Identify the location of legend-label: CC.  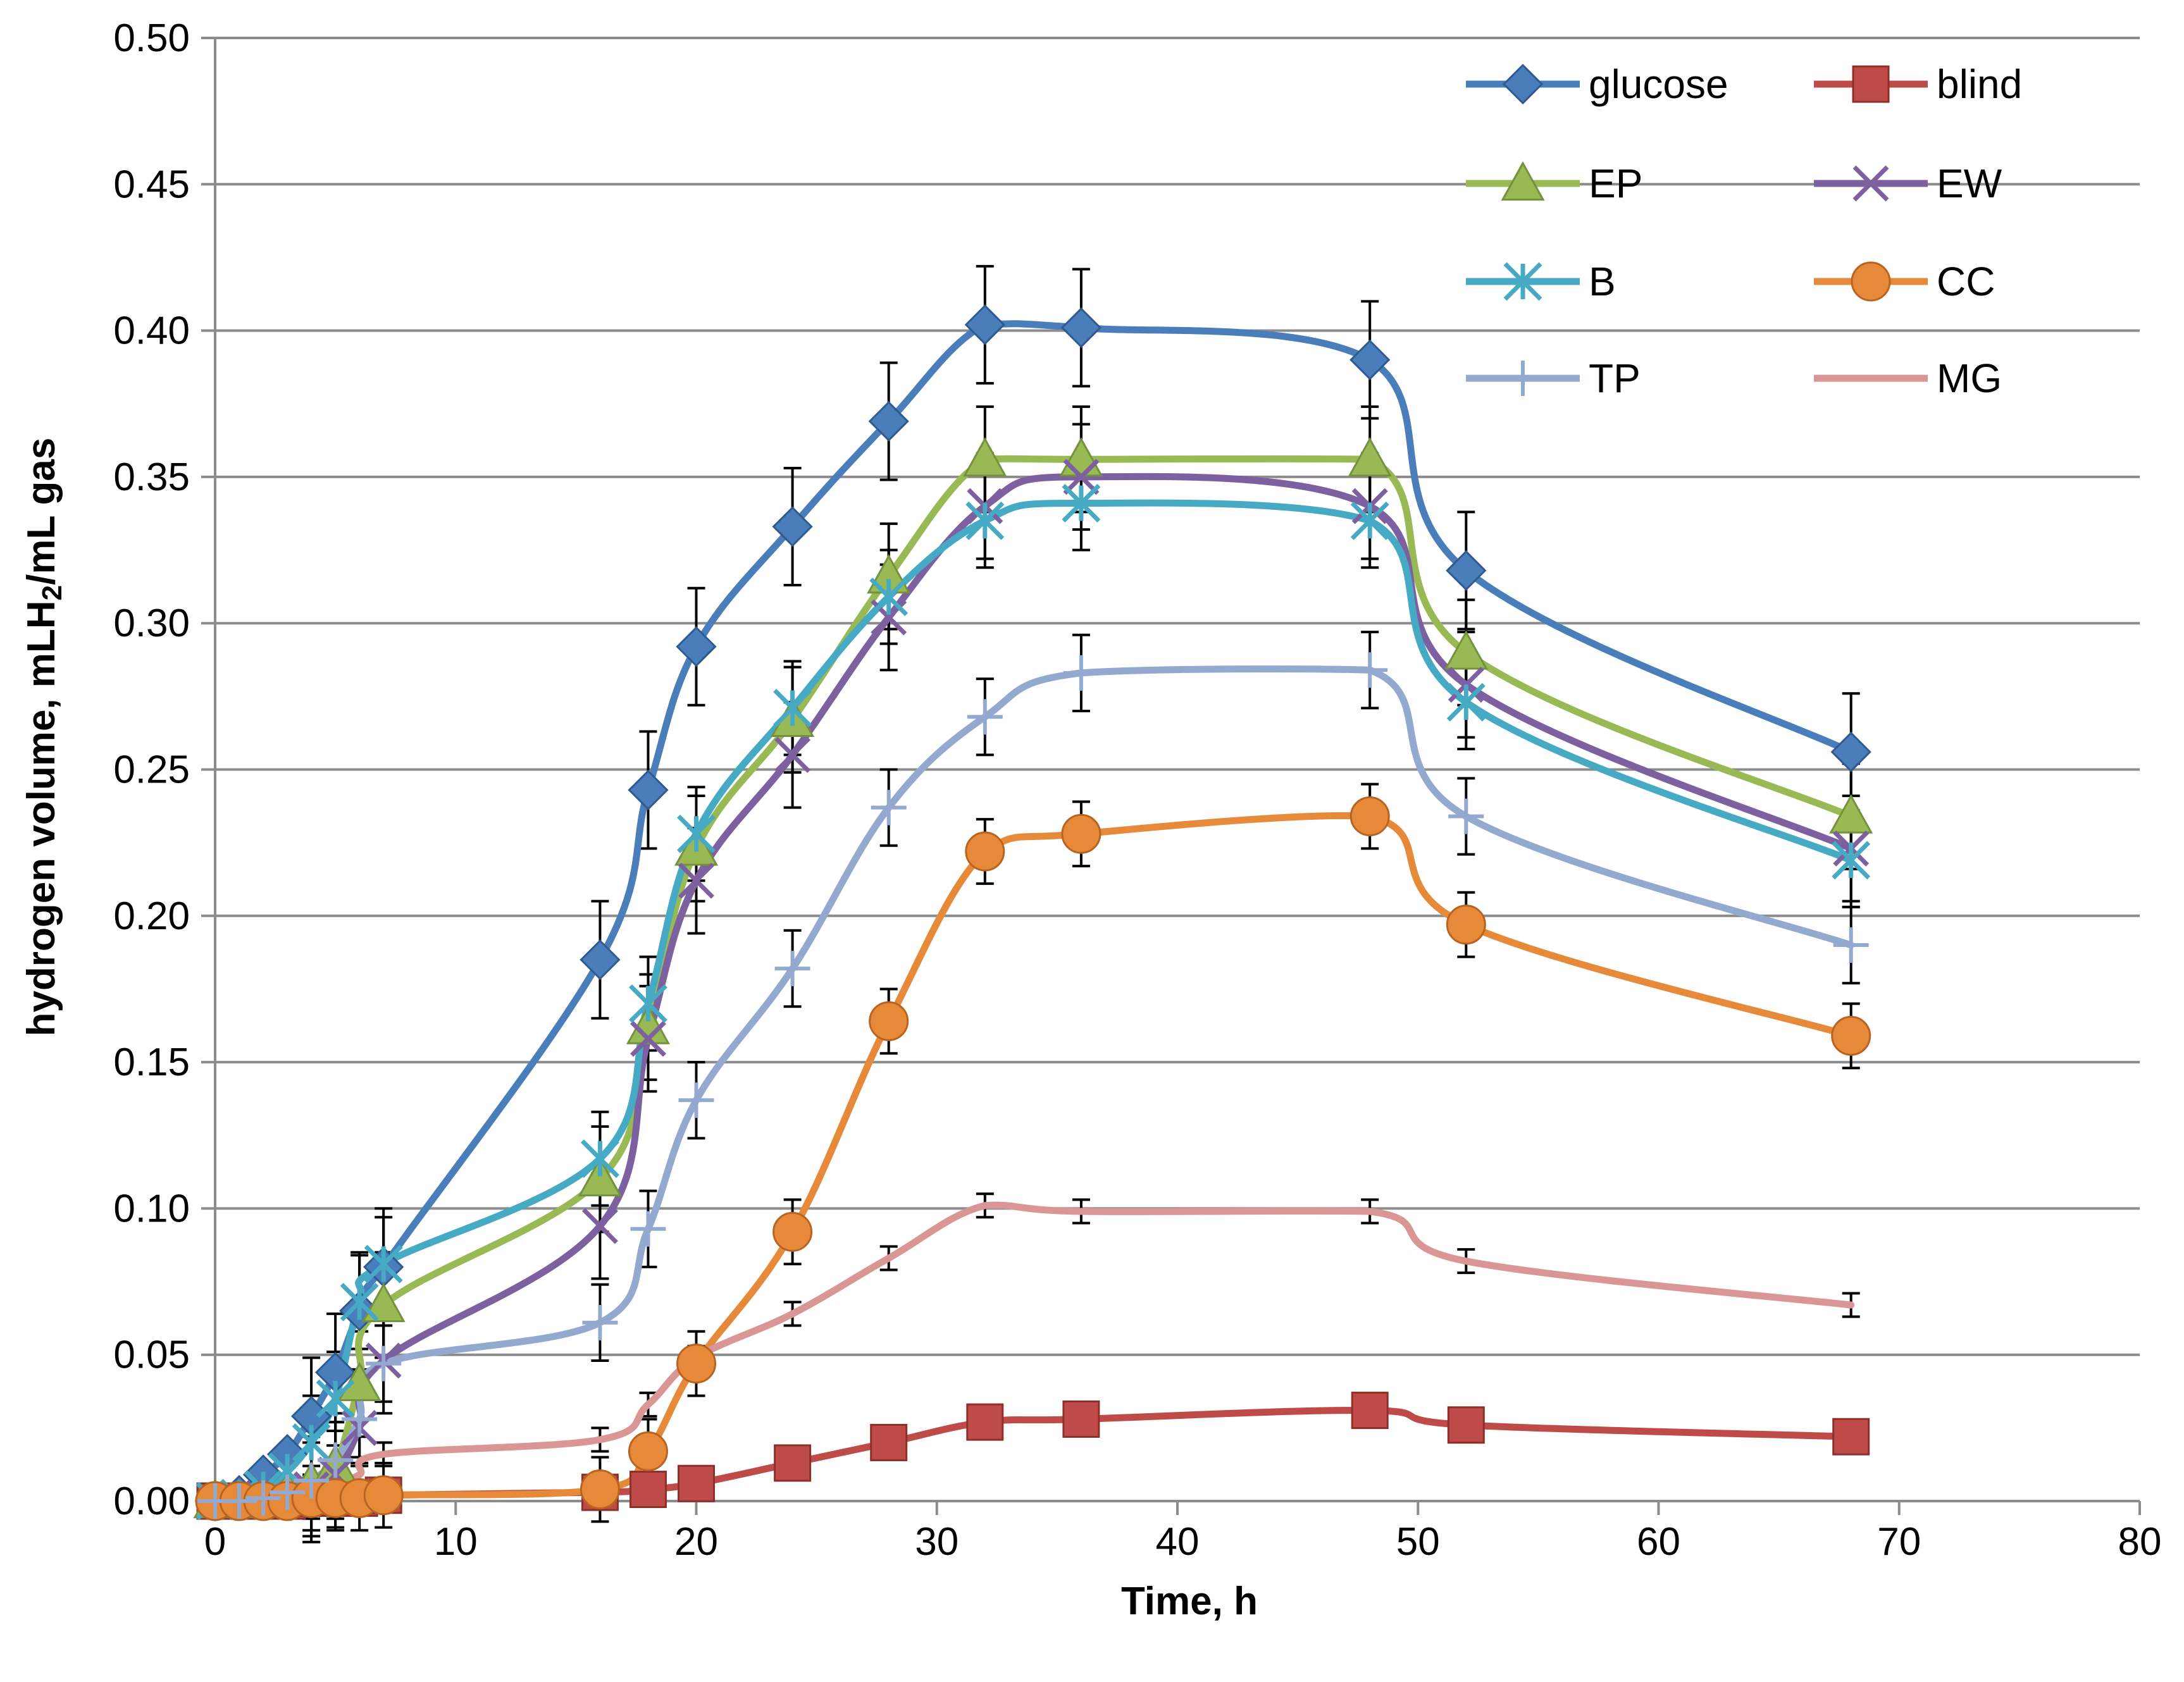
(1966, 282).